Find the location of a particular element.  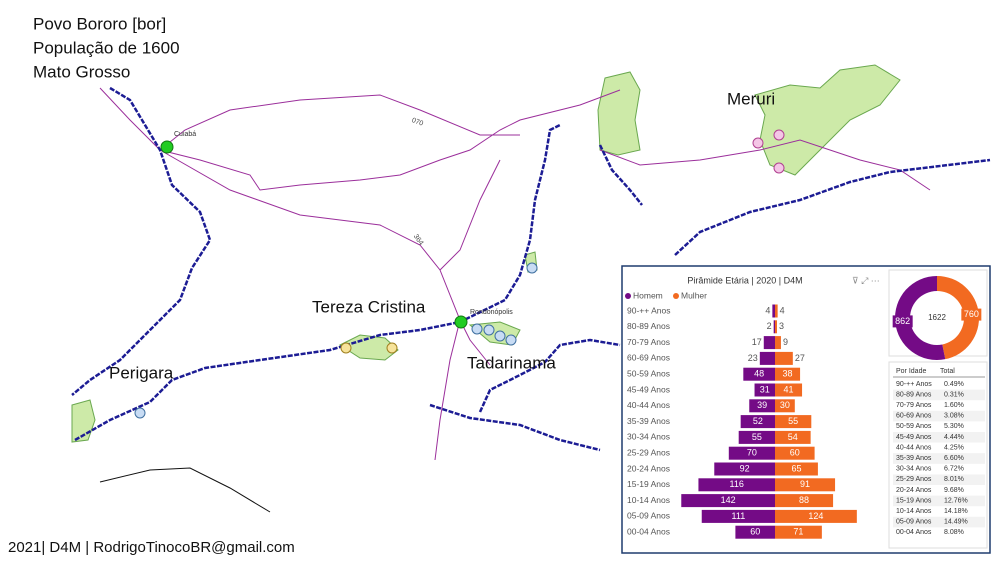

value-label: 30 is located at coordinates (785, 405).